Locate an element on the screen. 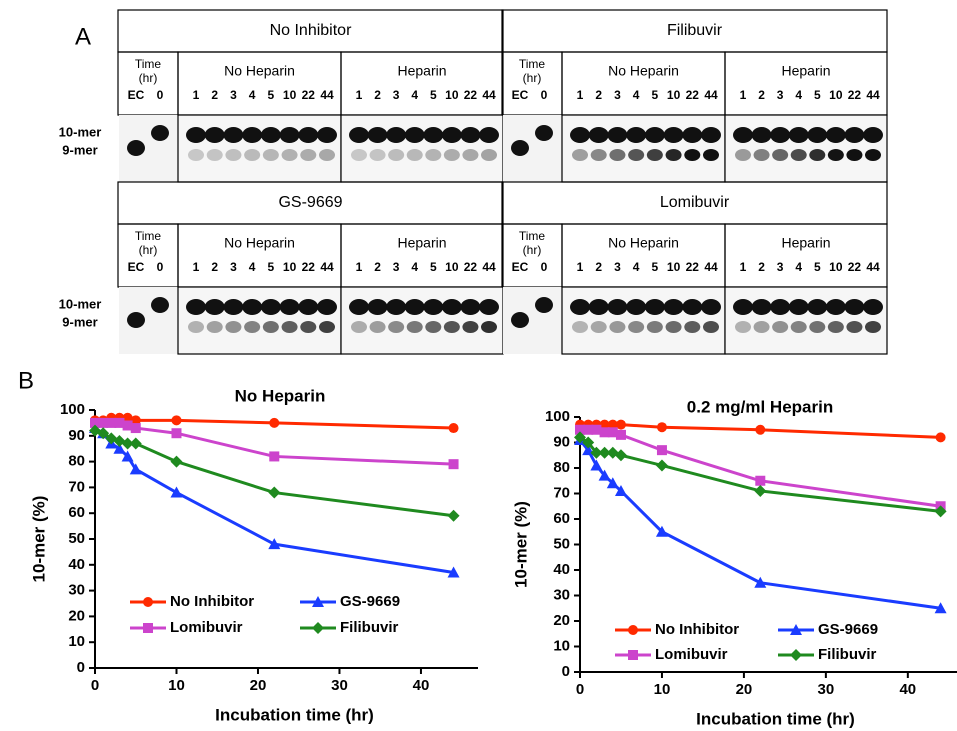  row-label: 10-mer is located at coordinates (80, 131).